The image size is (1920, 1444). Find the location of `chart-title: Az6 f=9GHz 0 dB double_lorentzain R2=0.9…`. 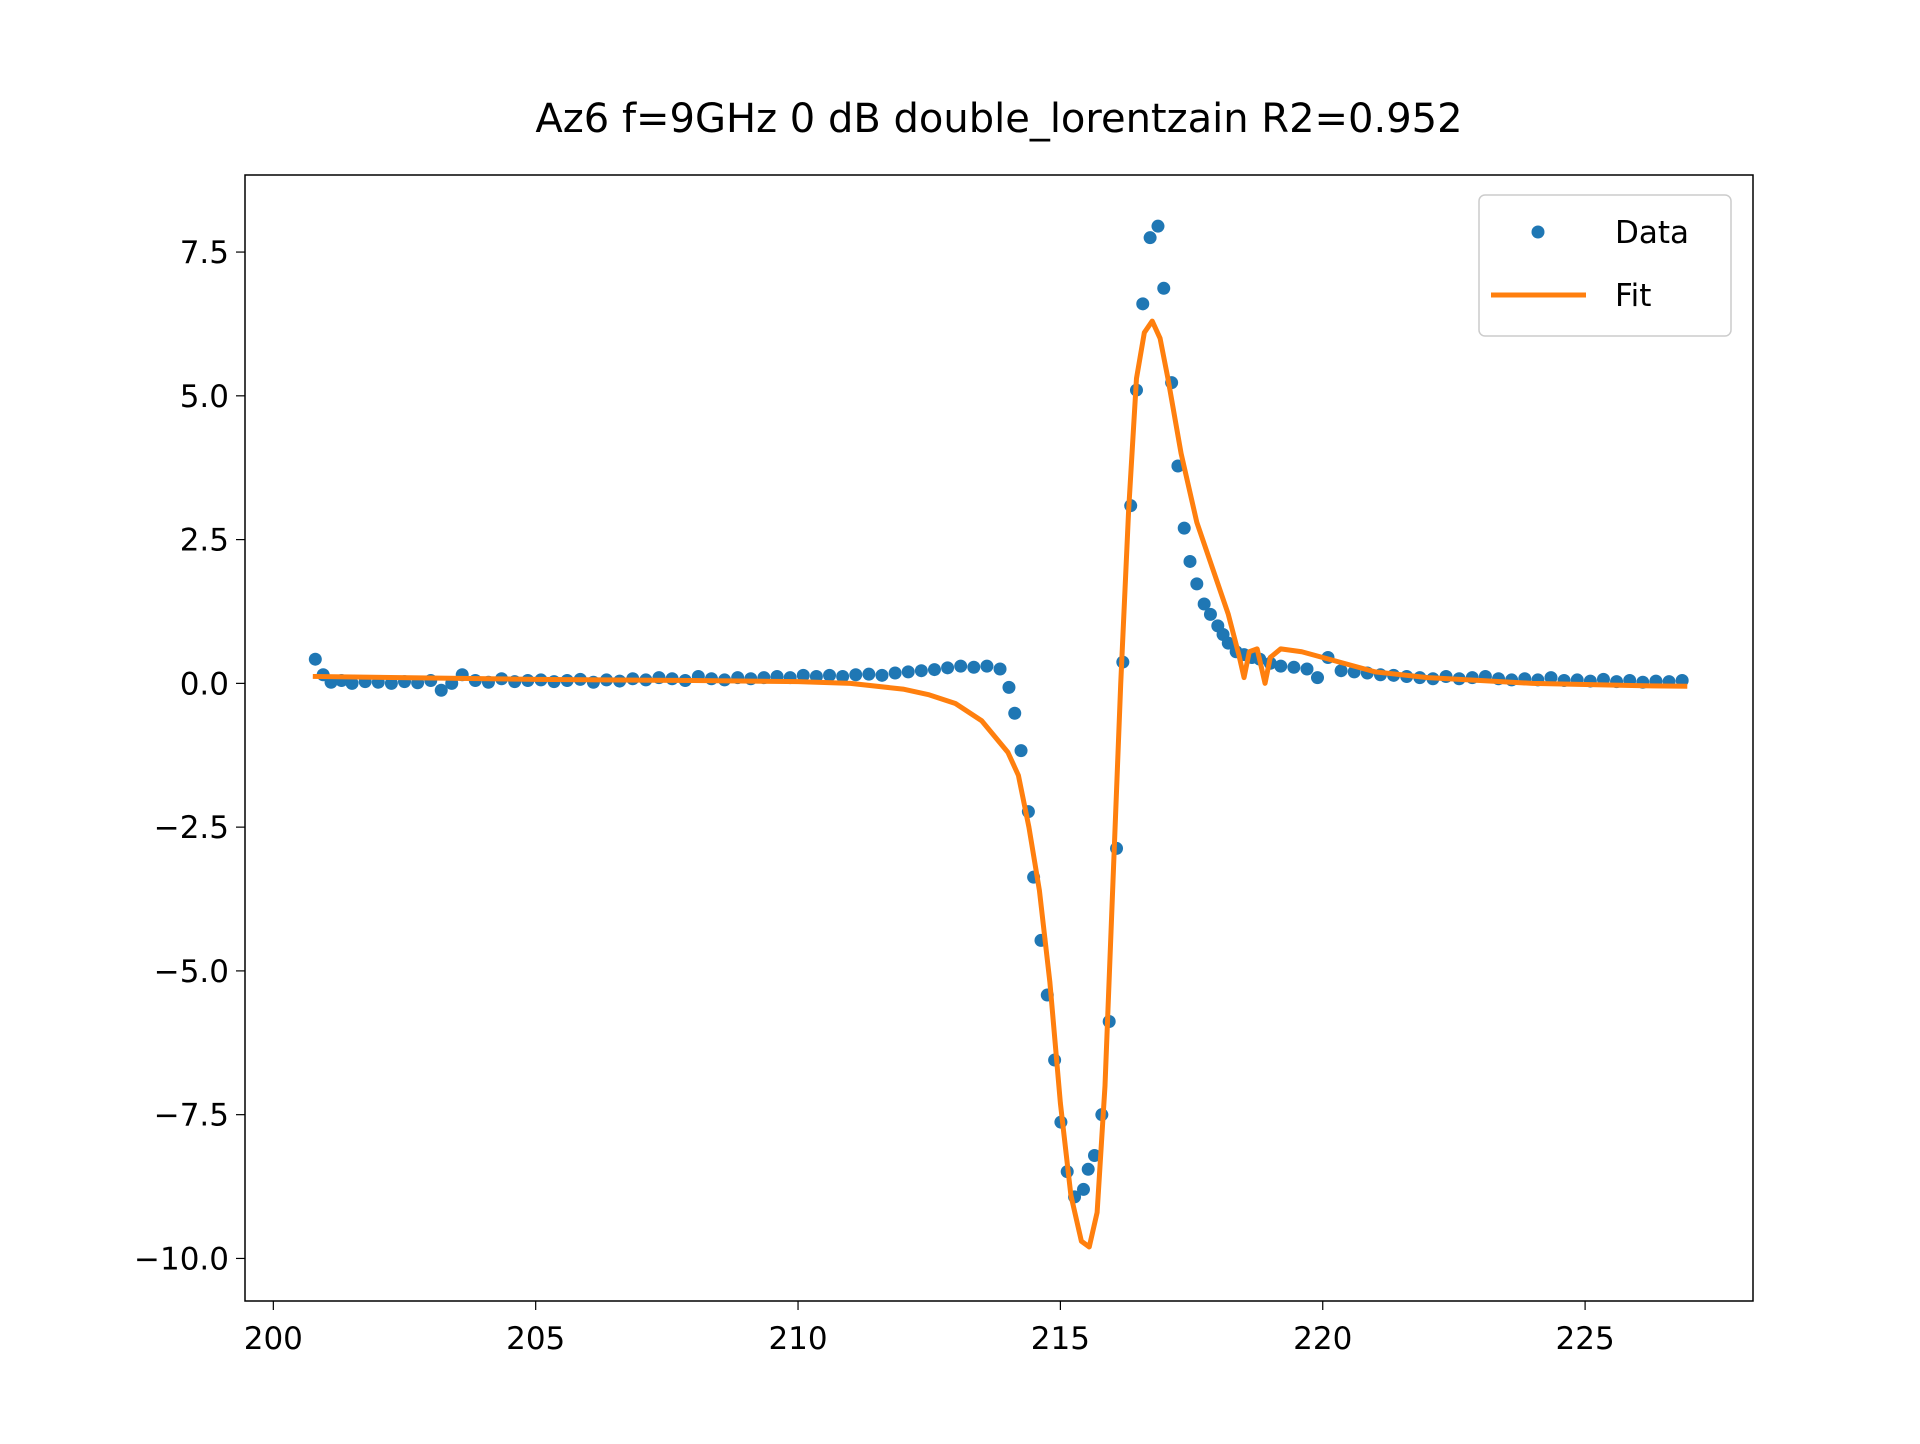

chart-title: Az6 f=9GHz 0 dB double_lorentzain R2=0.9… is located at coordinates (998, 119).